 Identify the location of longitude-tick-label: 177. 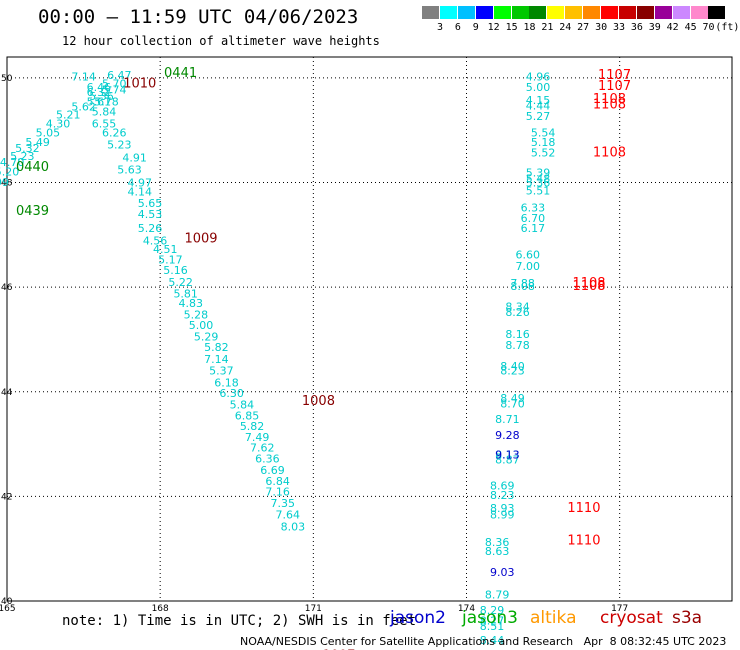
(619, 609).